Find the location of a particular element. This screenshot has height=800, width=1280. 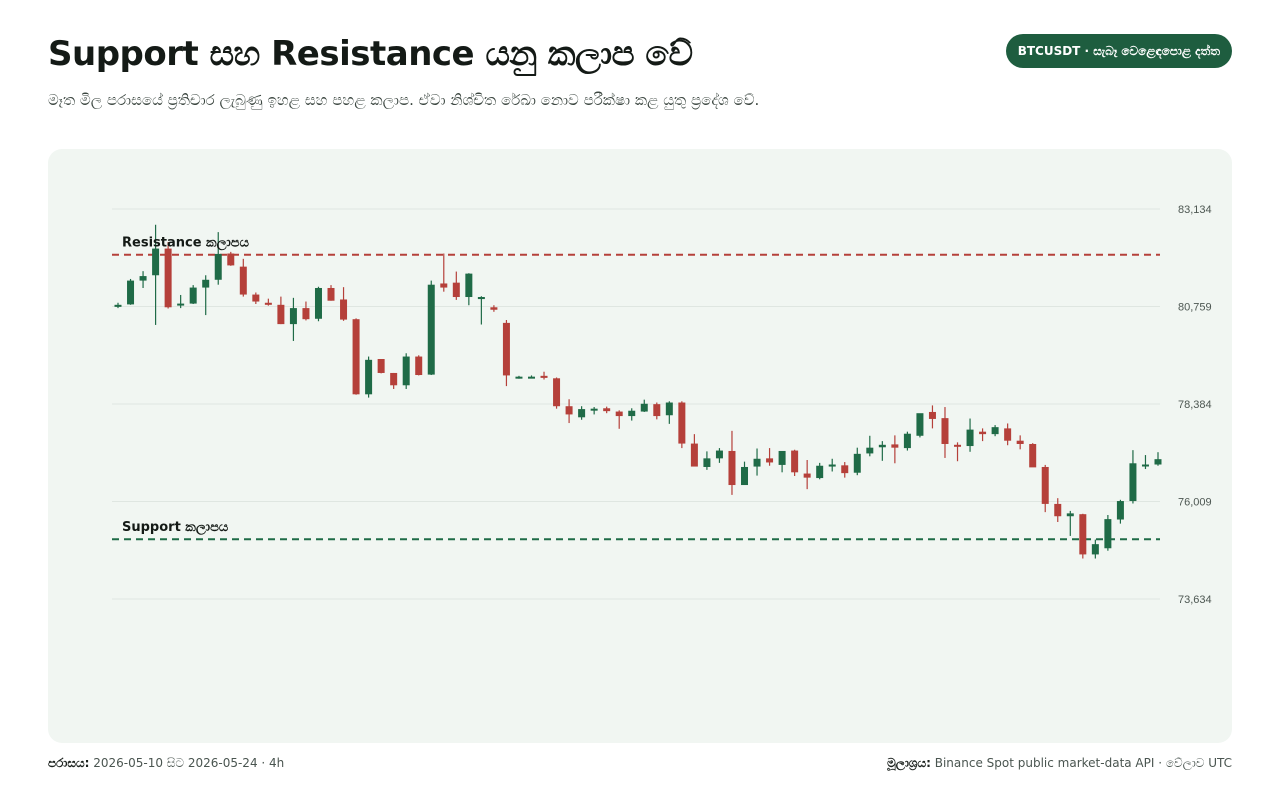

y-tick-label: 83,134 is located at coordinates (1195, 210).